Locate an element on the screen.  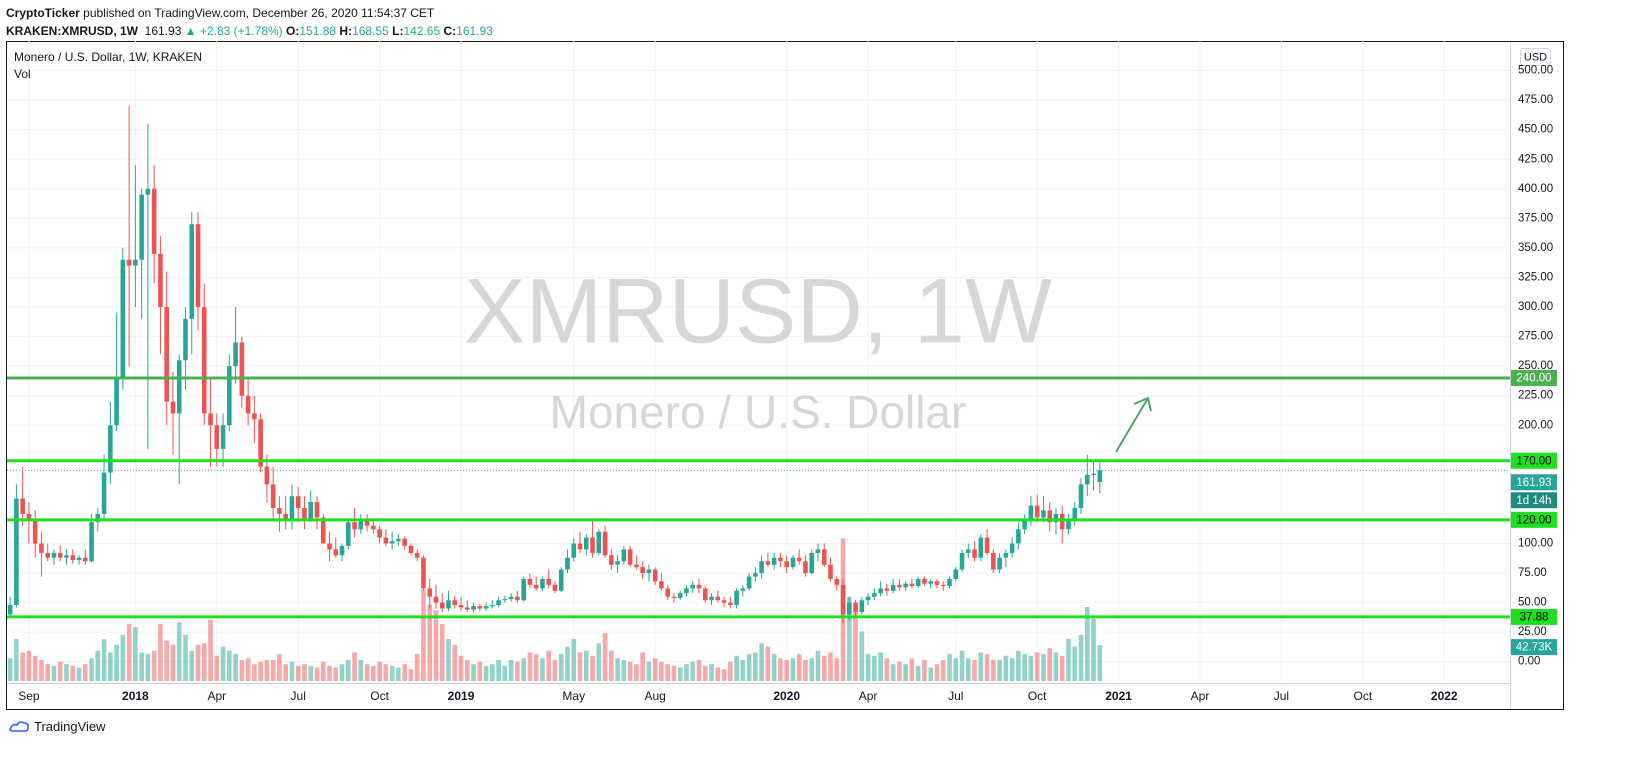
y-tick-label: 250.00 is located at coordinates (1535, 366).